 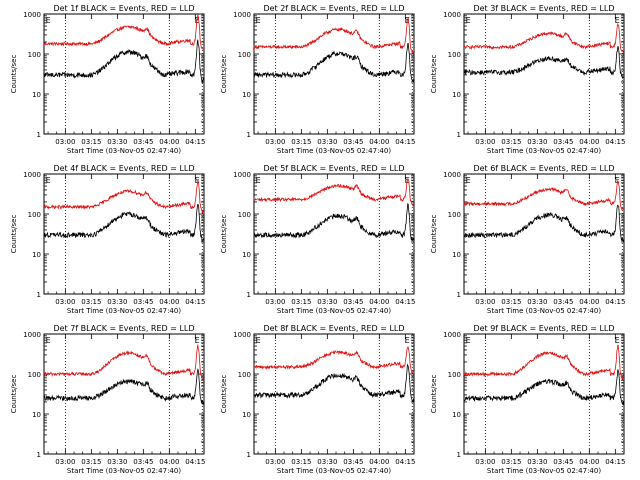 What do you see at coordinates (333, 168) in the screenshot?
I see `panel-title: Det 5f BLACK = Events, RED = LLD` at bounding box center [333, 168].